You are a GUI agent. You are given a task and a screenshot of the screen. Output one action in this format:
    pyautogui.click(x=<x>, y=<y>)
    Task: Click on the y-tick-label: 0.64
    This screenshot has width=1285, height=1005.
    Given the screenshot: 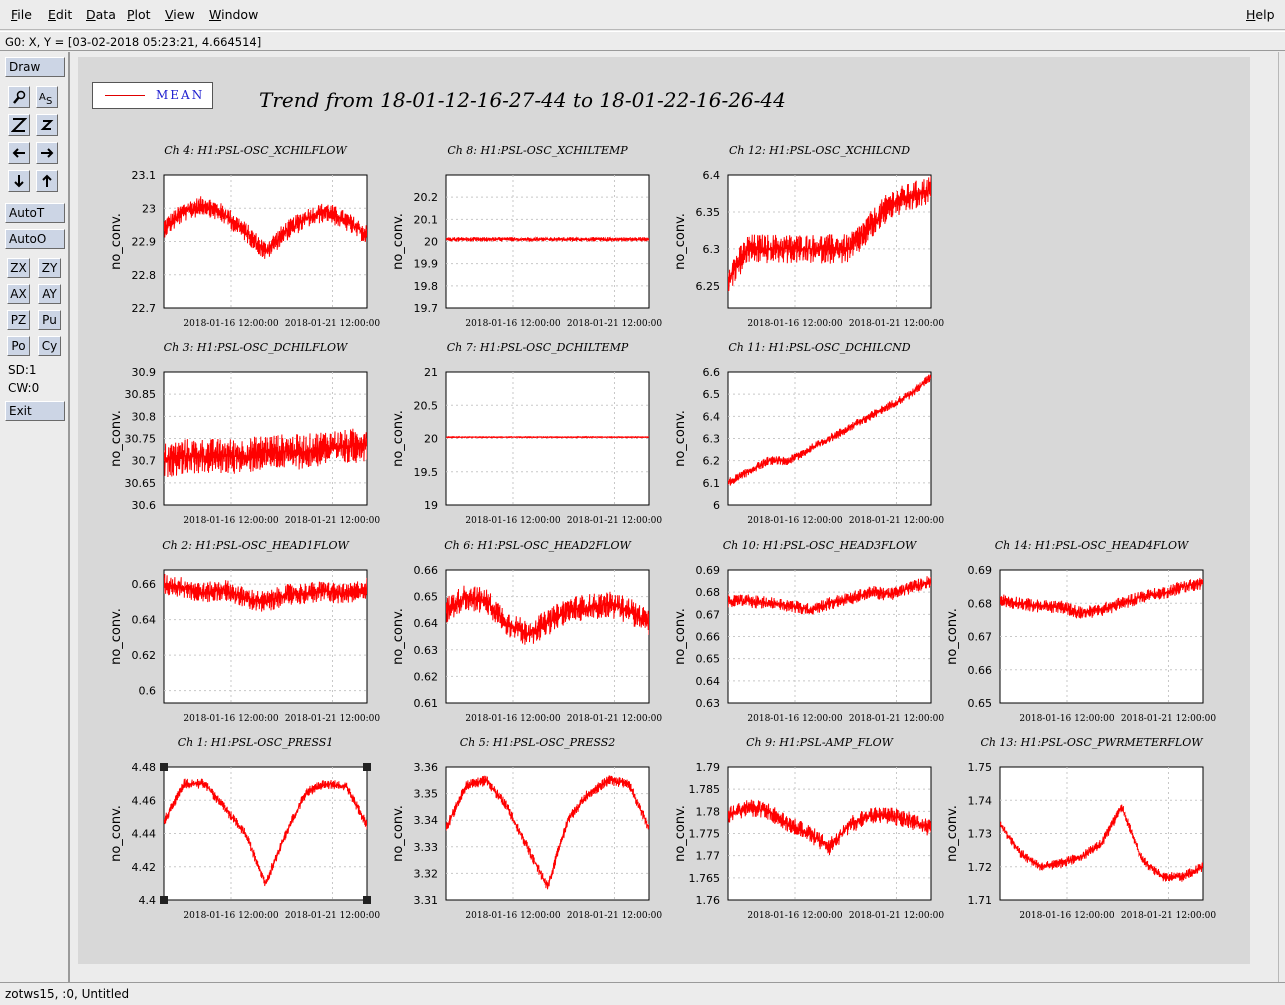 What is the action you would take?
    pyautogui.click(x=144, y=620)
    